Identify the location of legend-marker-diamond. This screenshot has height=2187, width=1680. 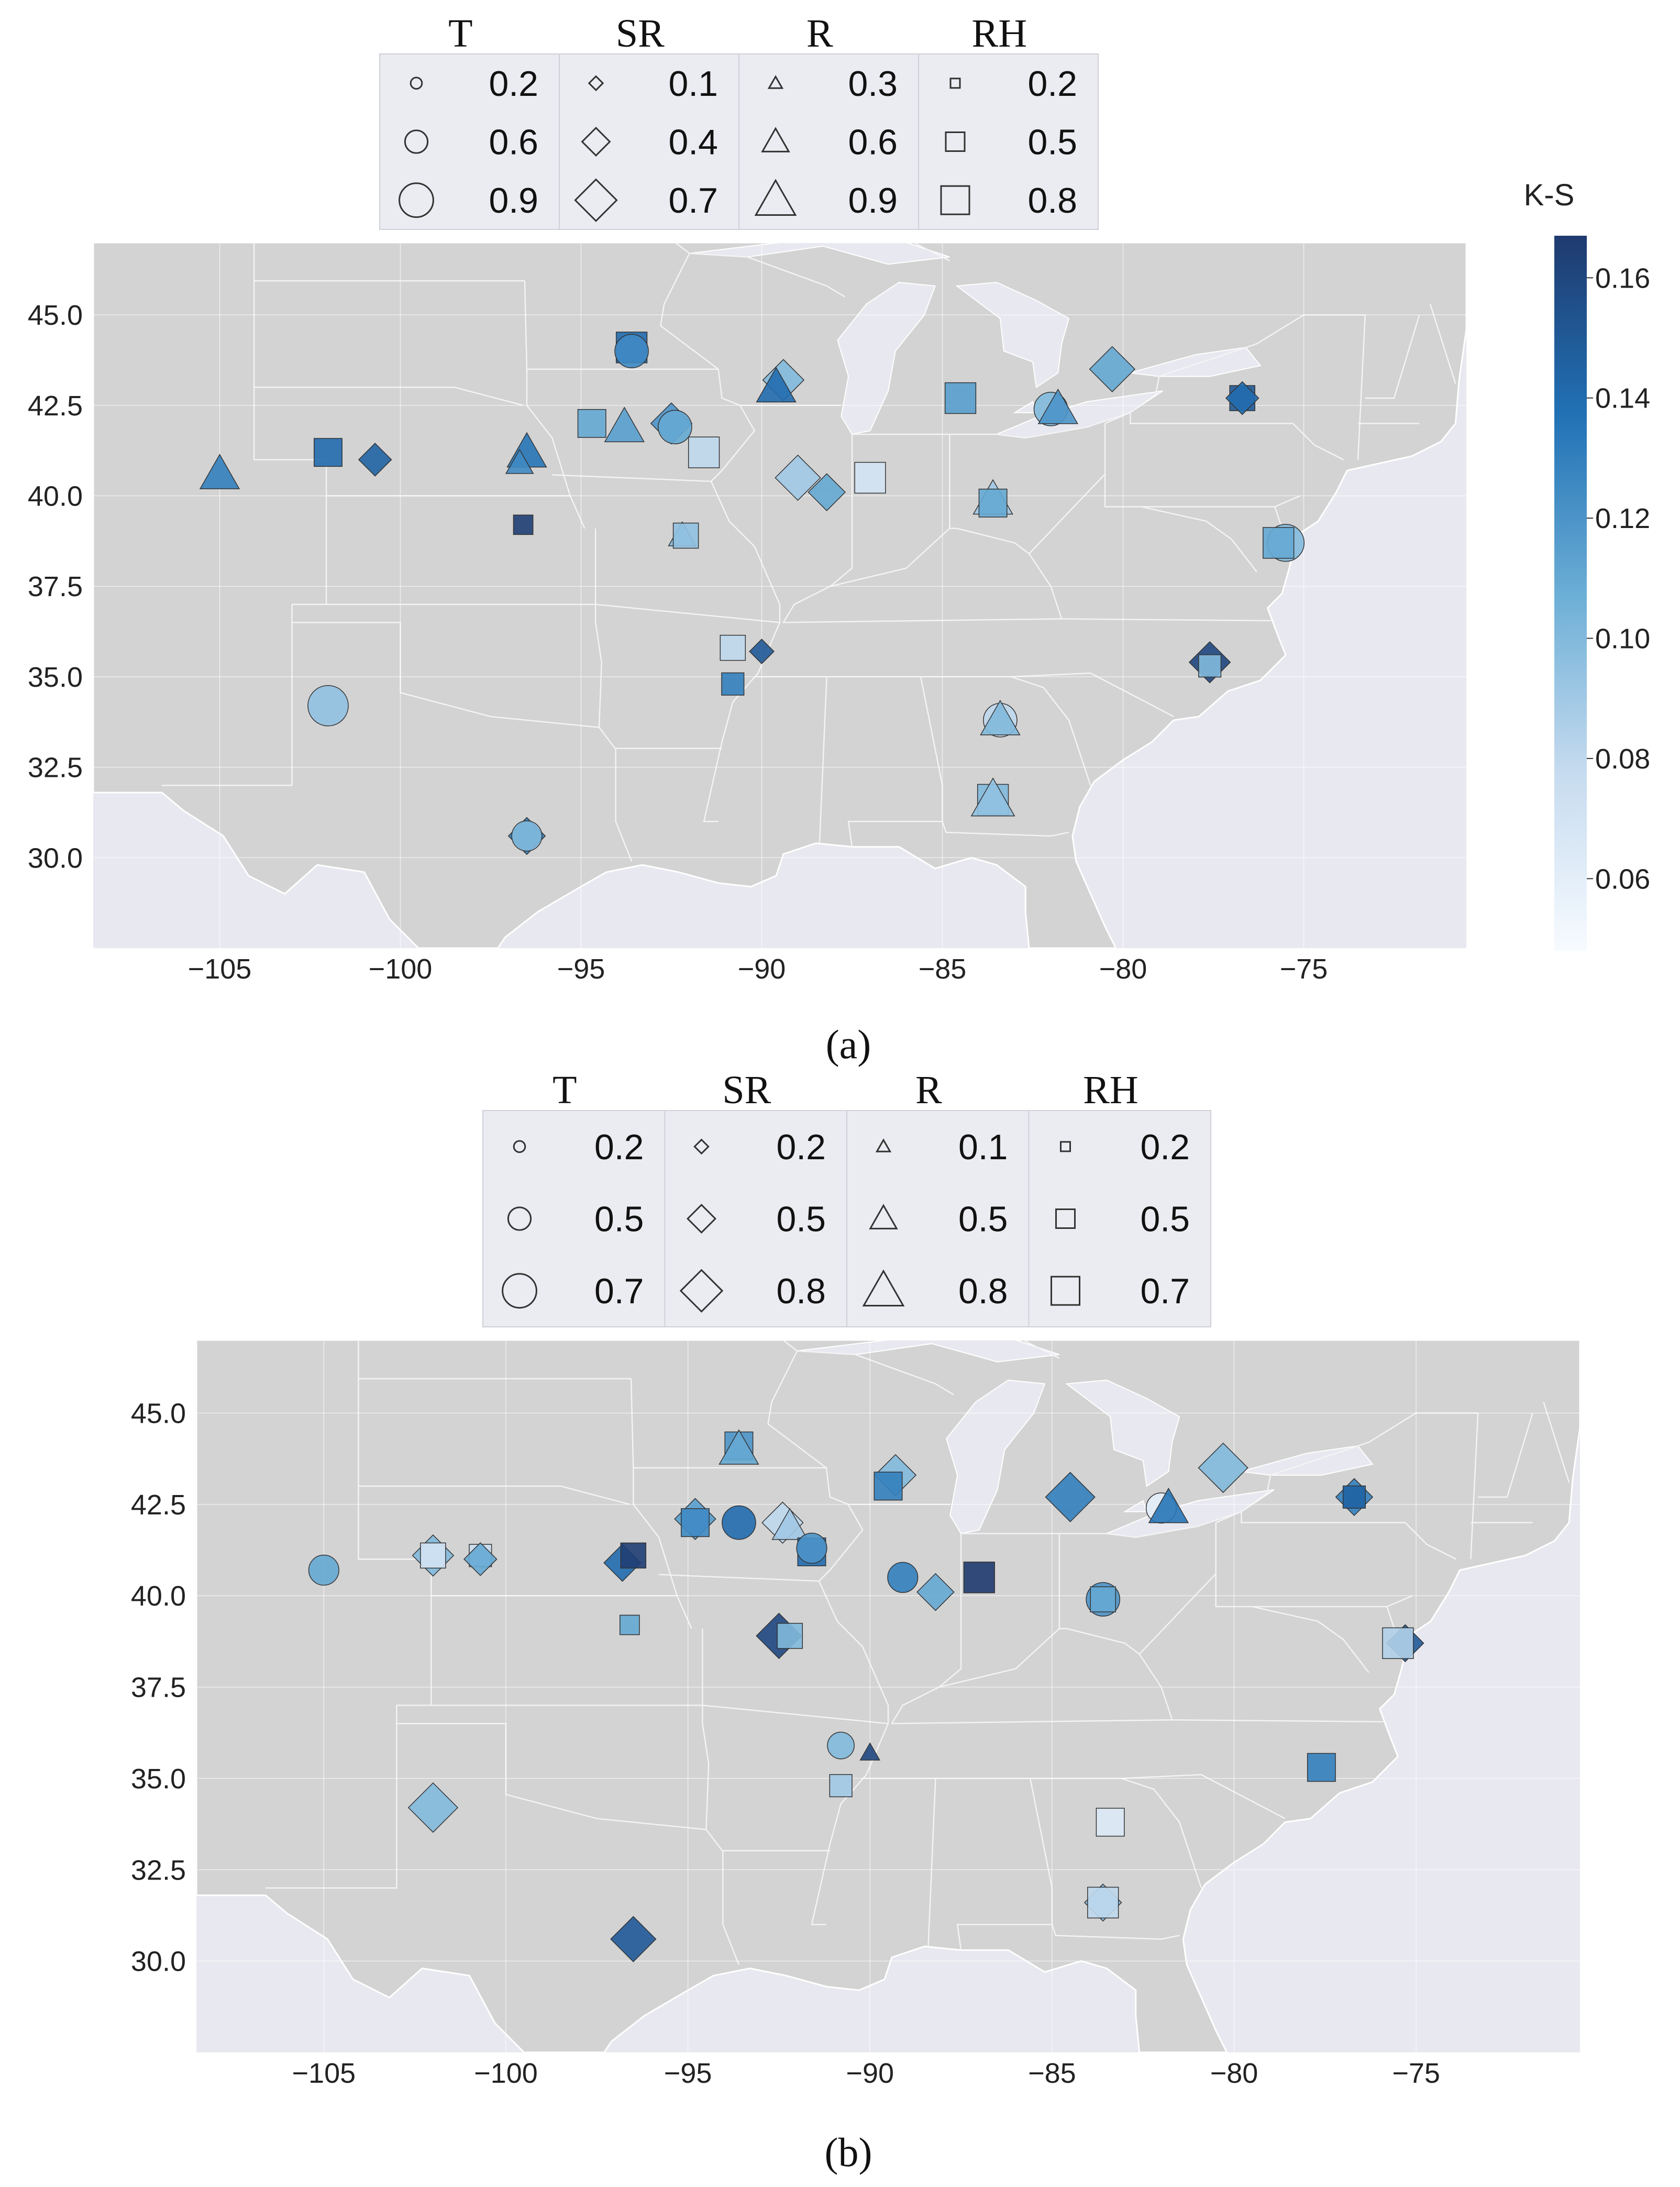
(701, 1218).